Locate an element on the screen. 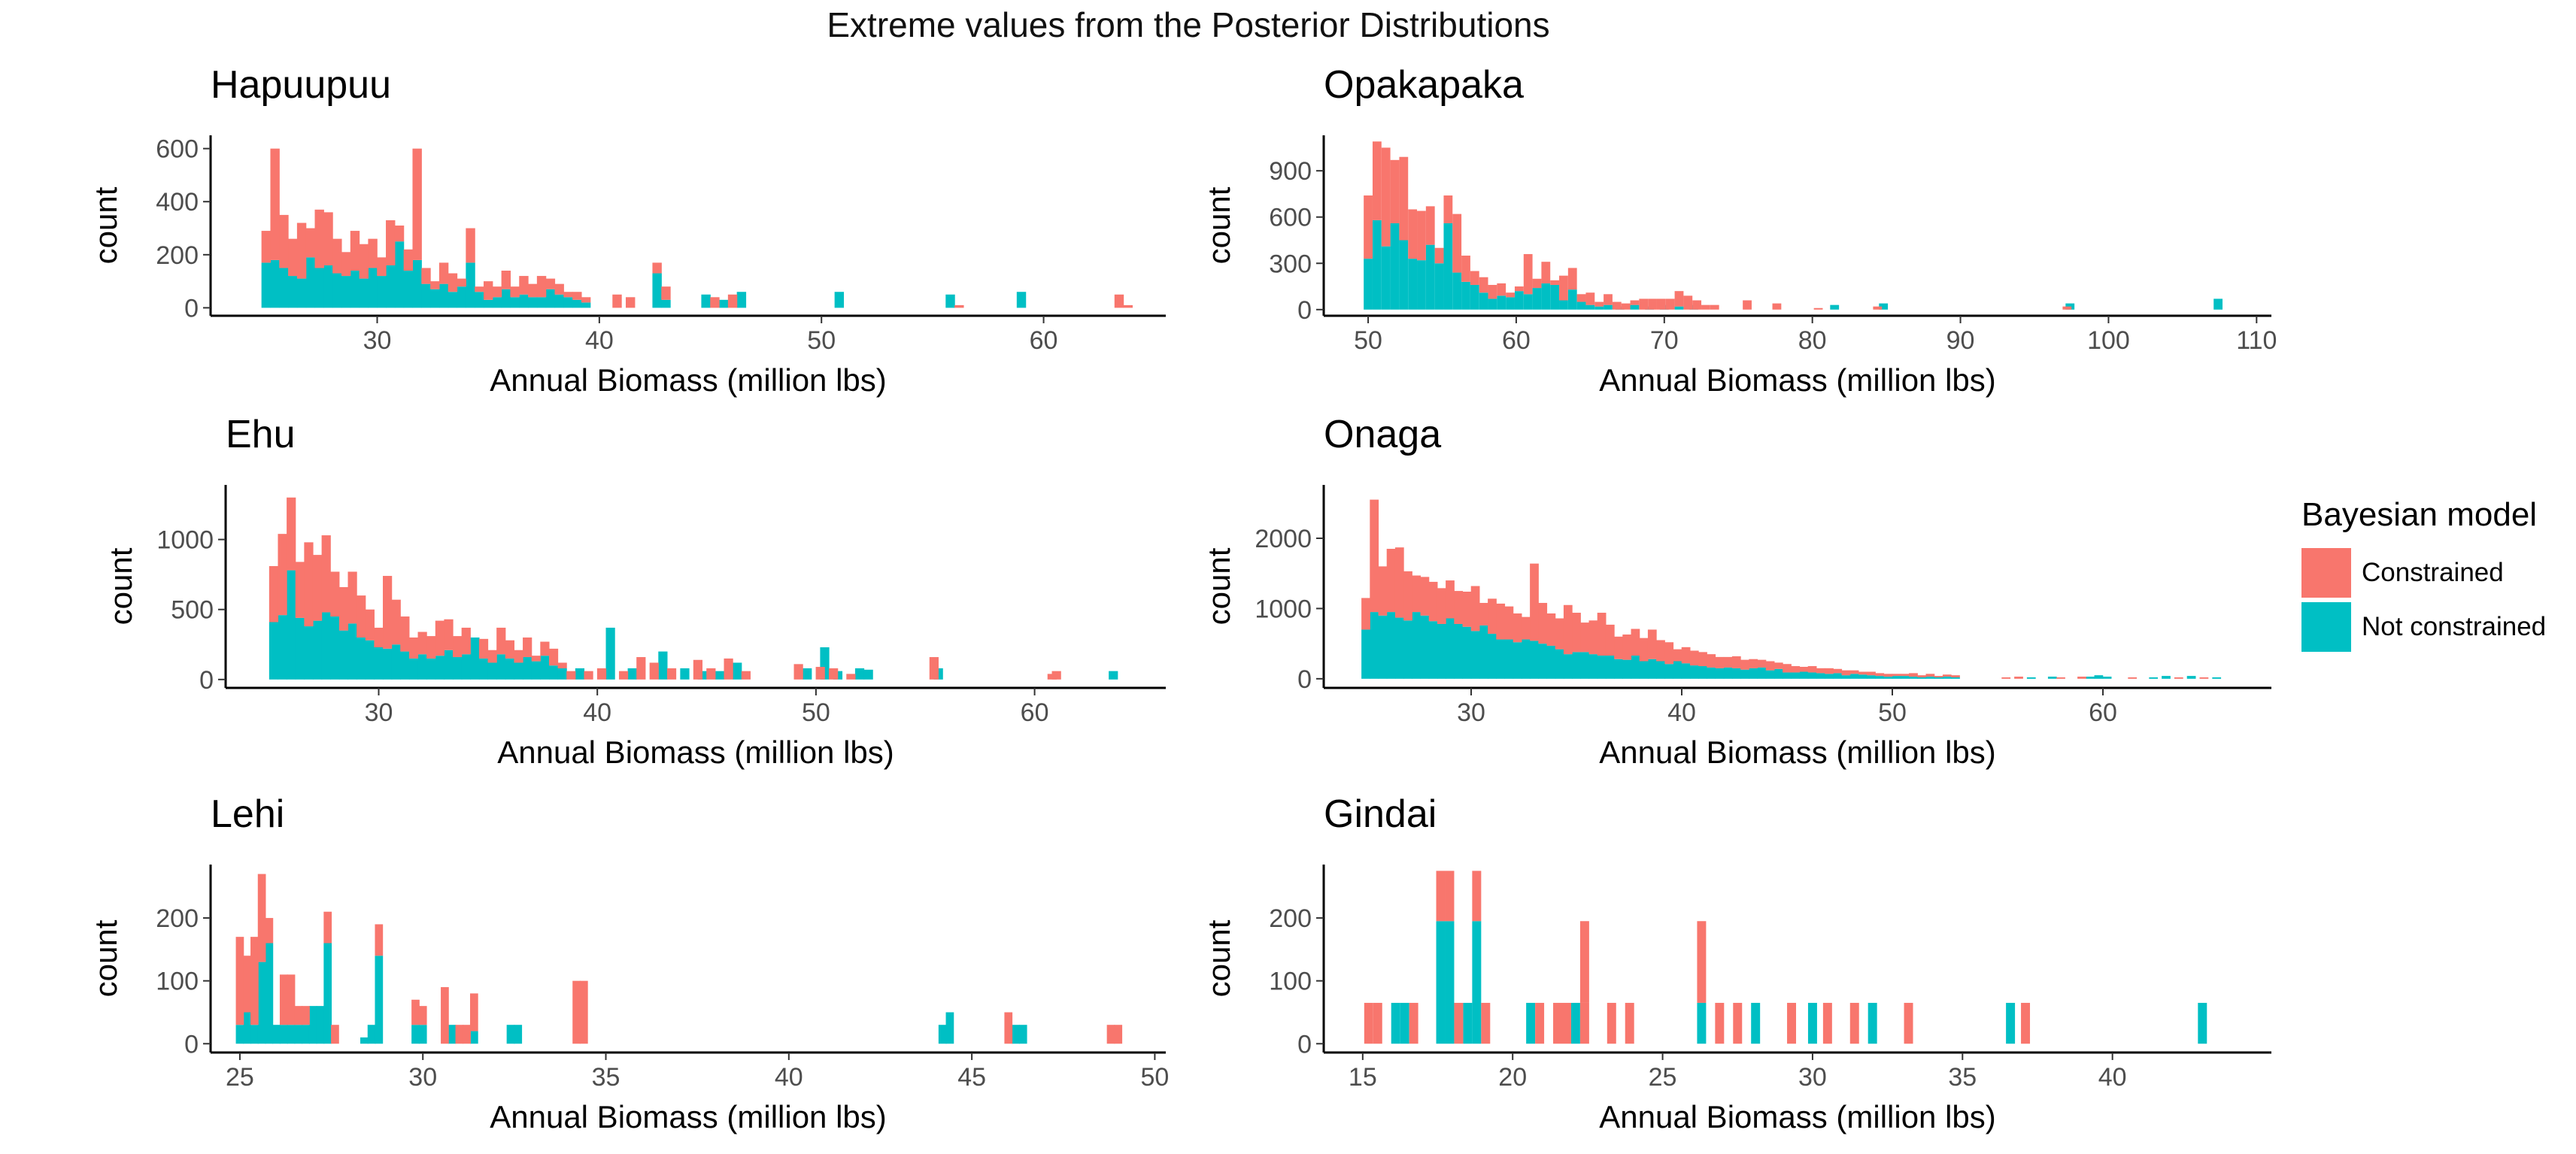  y-tick-label: 0 is located at coordinates (1304, 1044).